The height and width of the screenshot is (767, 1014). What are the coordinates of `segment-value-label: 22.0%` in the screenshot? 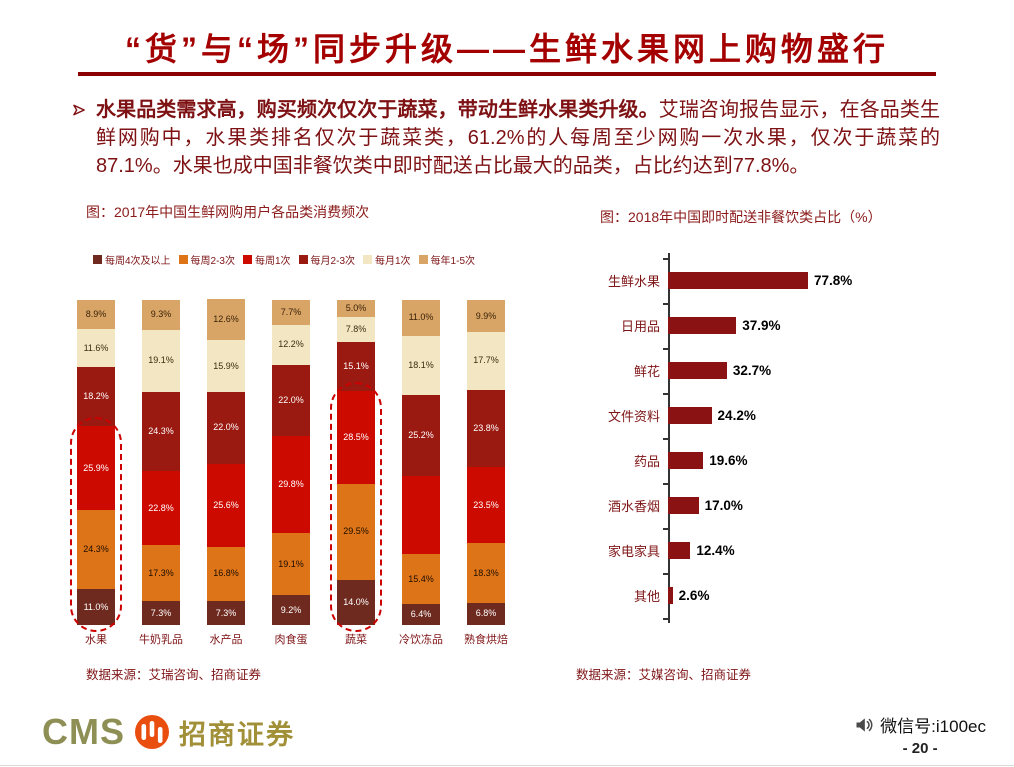 It's located at (291, 399).